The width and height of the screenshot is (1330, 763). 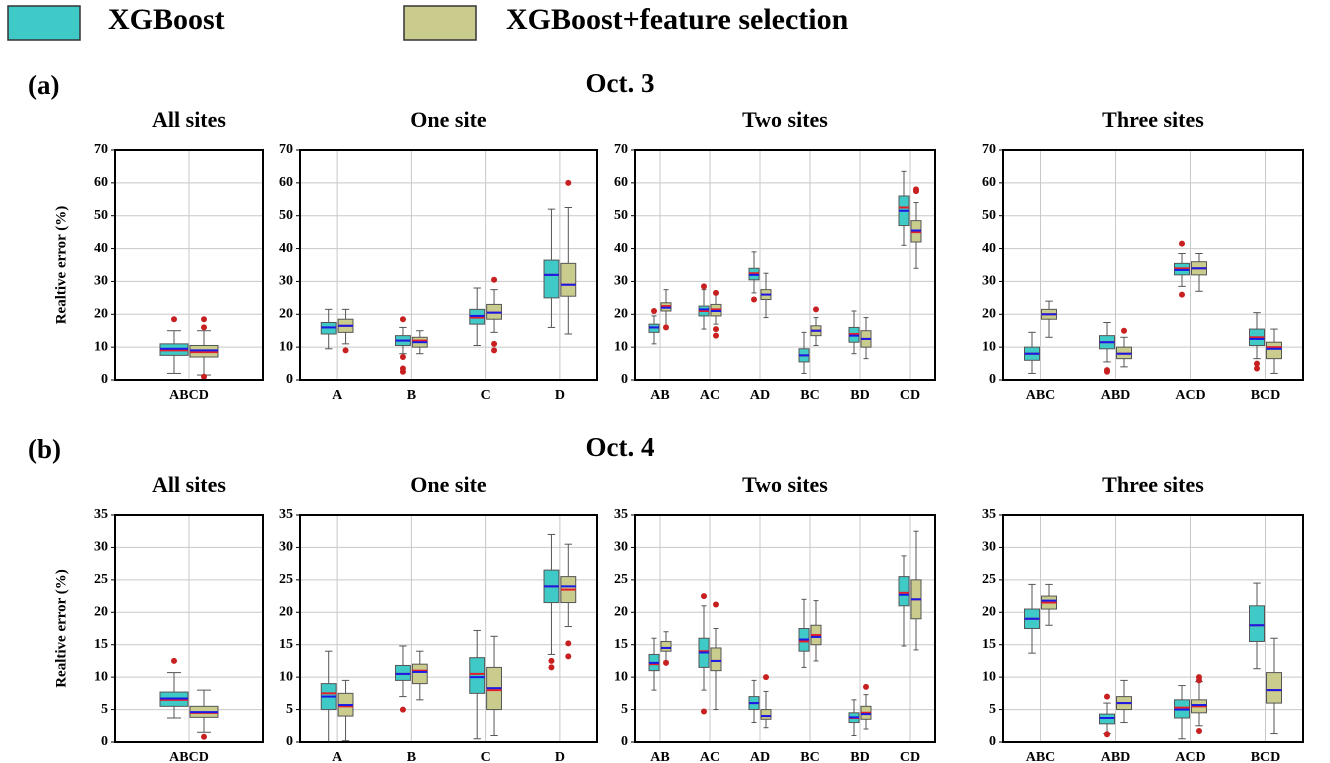 What do you see at coordinates (166, 19) in the screenshot?
I see `legend-label: XGBoost` at bounding box center [166, 19].